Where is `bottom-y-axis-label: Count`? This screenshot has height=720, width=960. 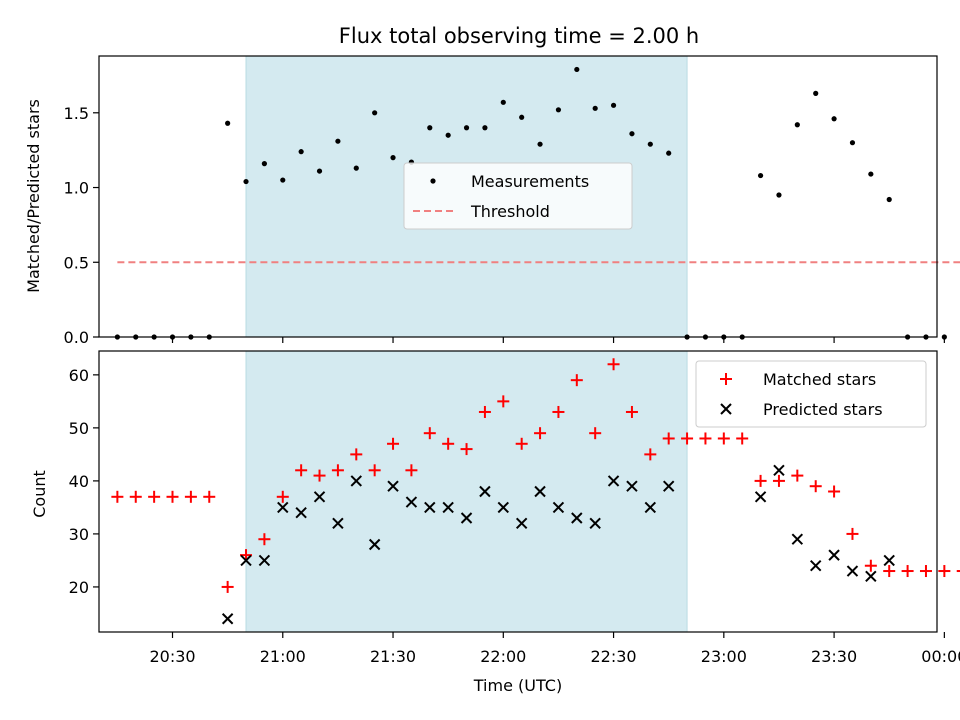
bottom-y-axis-label: Count is located at coordinates (39, 494).